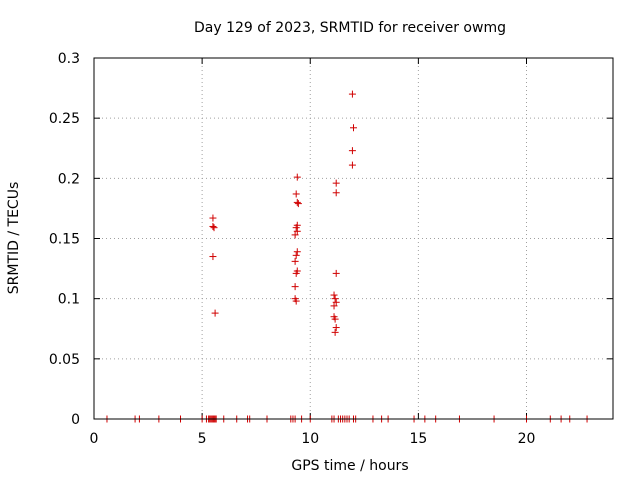 The image size is (640, 480). I want to click on y-tick-label: 0.1, so click(69, 300).